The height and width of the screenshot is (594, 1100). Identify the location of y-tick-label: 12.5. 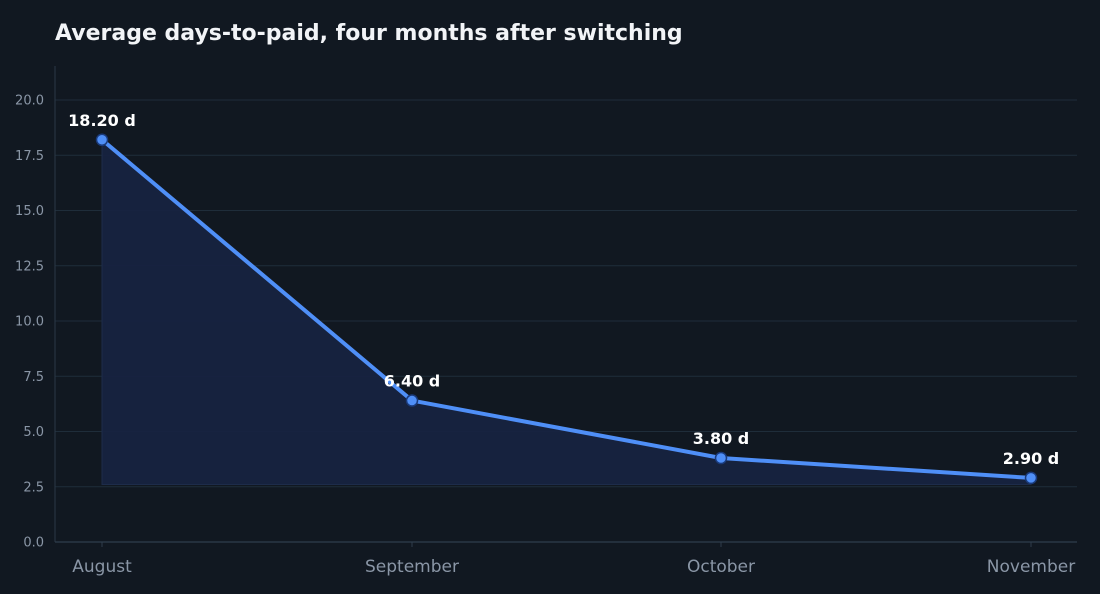
(29, 266).